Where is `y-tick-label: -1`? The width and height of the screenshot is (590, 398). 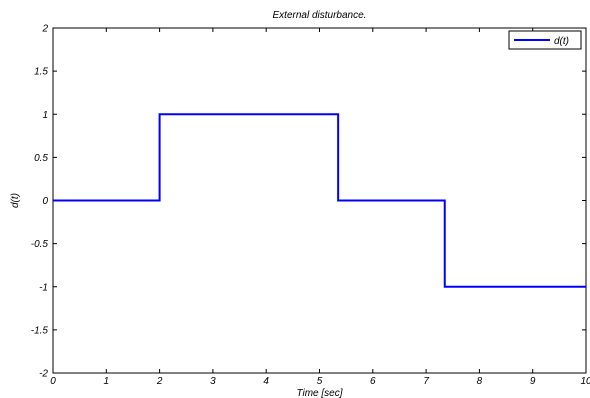 y-tick-label: -1 is located at coordinates (43, 287).